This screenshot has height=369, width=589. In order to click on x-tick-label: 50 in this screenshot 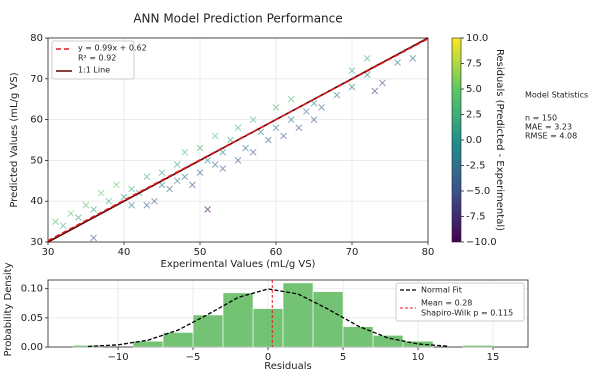, I will do `click(200, 252)`.